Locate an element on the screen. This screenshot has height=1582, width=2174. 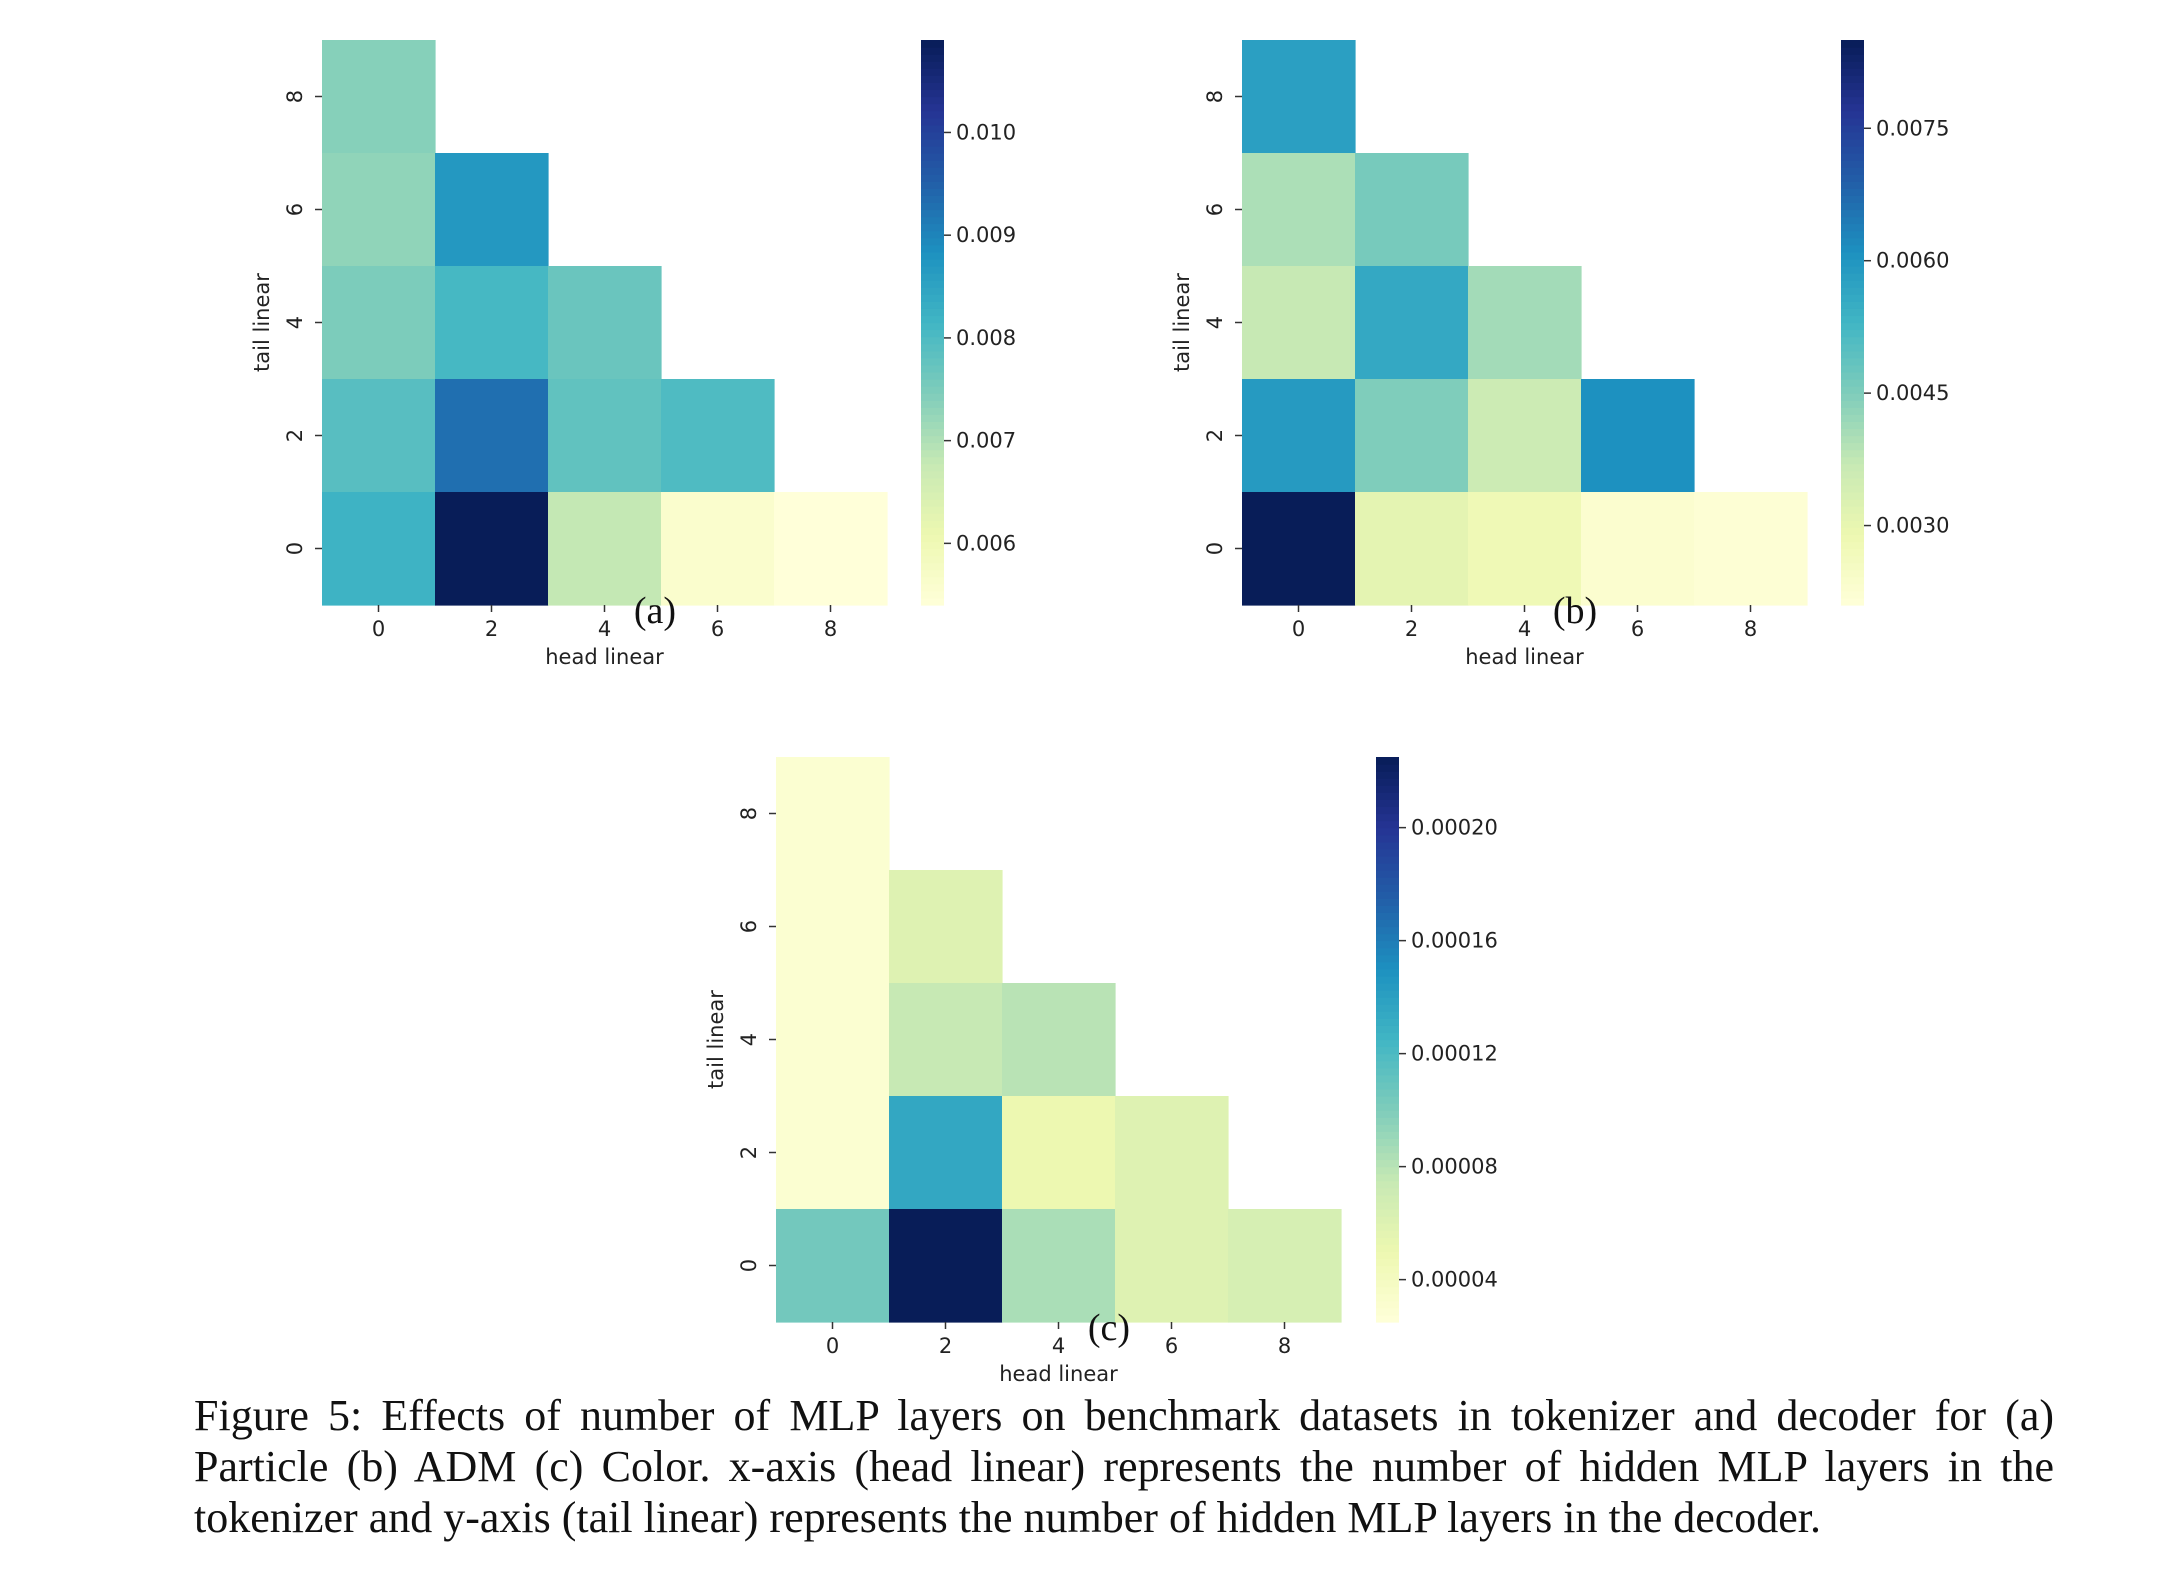
x-tick-label: 4 is located at coordinates (604, 629).